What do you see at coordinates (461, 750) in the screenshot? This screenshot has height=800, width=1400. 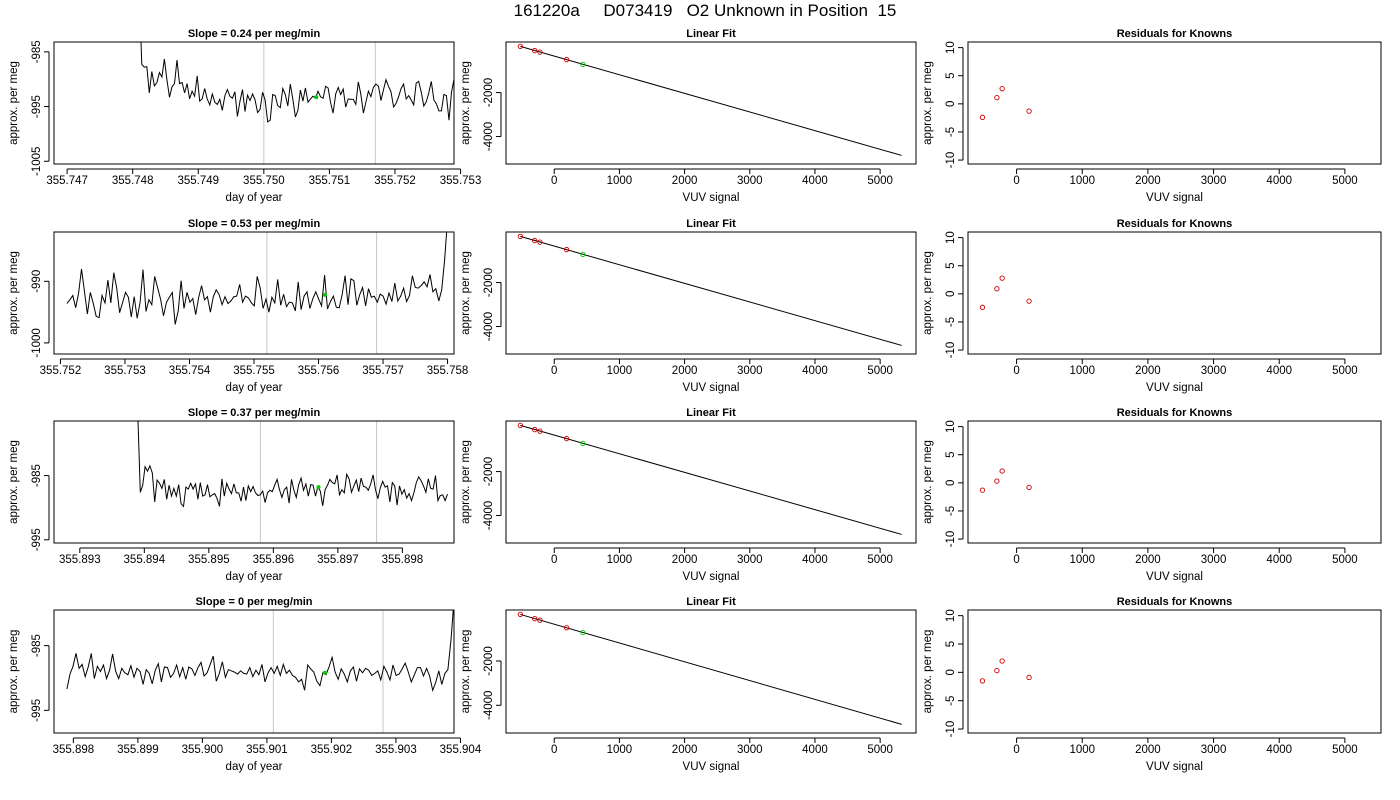 I see `x-tick-label: 355.904` at bounding box center [461, 750].